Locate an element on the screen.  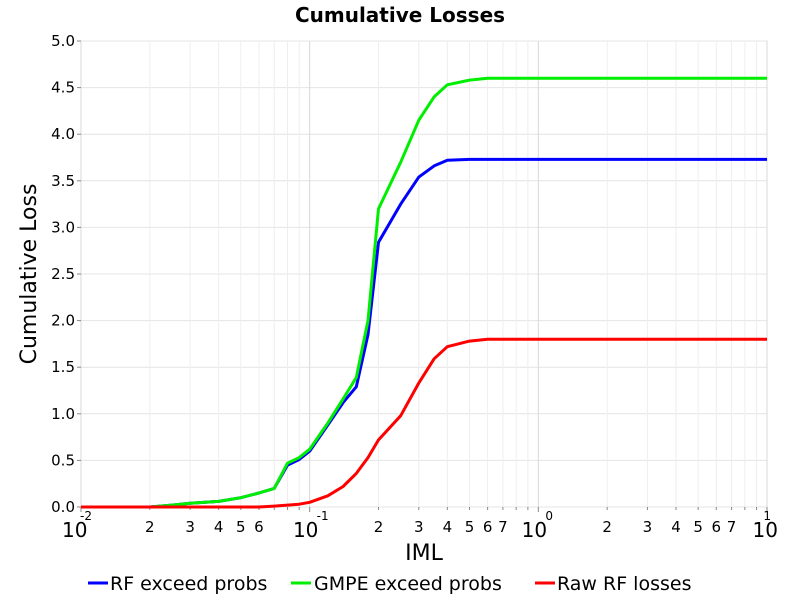
y-tick-label: 1.5 is located at coordinates (63, 367).